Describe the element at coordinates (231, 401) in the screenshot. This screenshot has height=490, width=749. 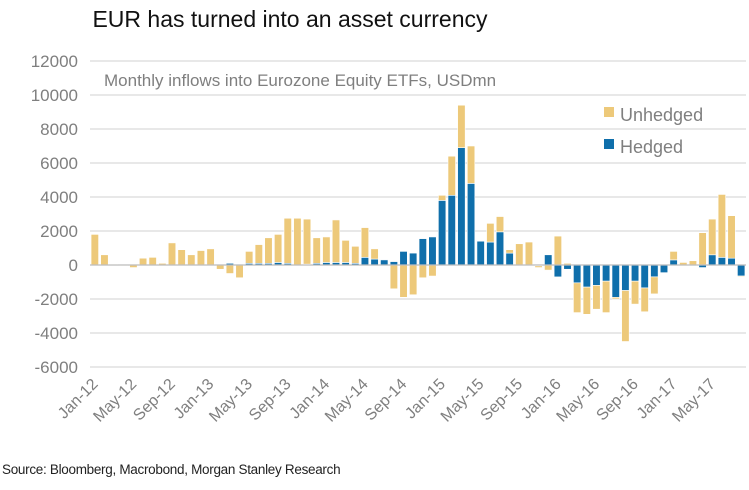
I see `x-tick-label: May-13` at that location.